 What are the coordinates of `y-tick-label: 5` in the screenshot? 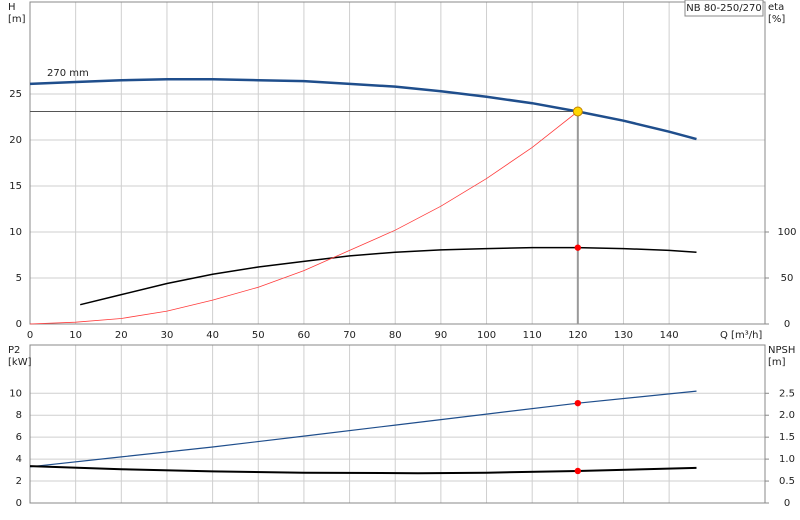 It's located at (19, 278).